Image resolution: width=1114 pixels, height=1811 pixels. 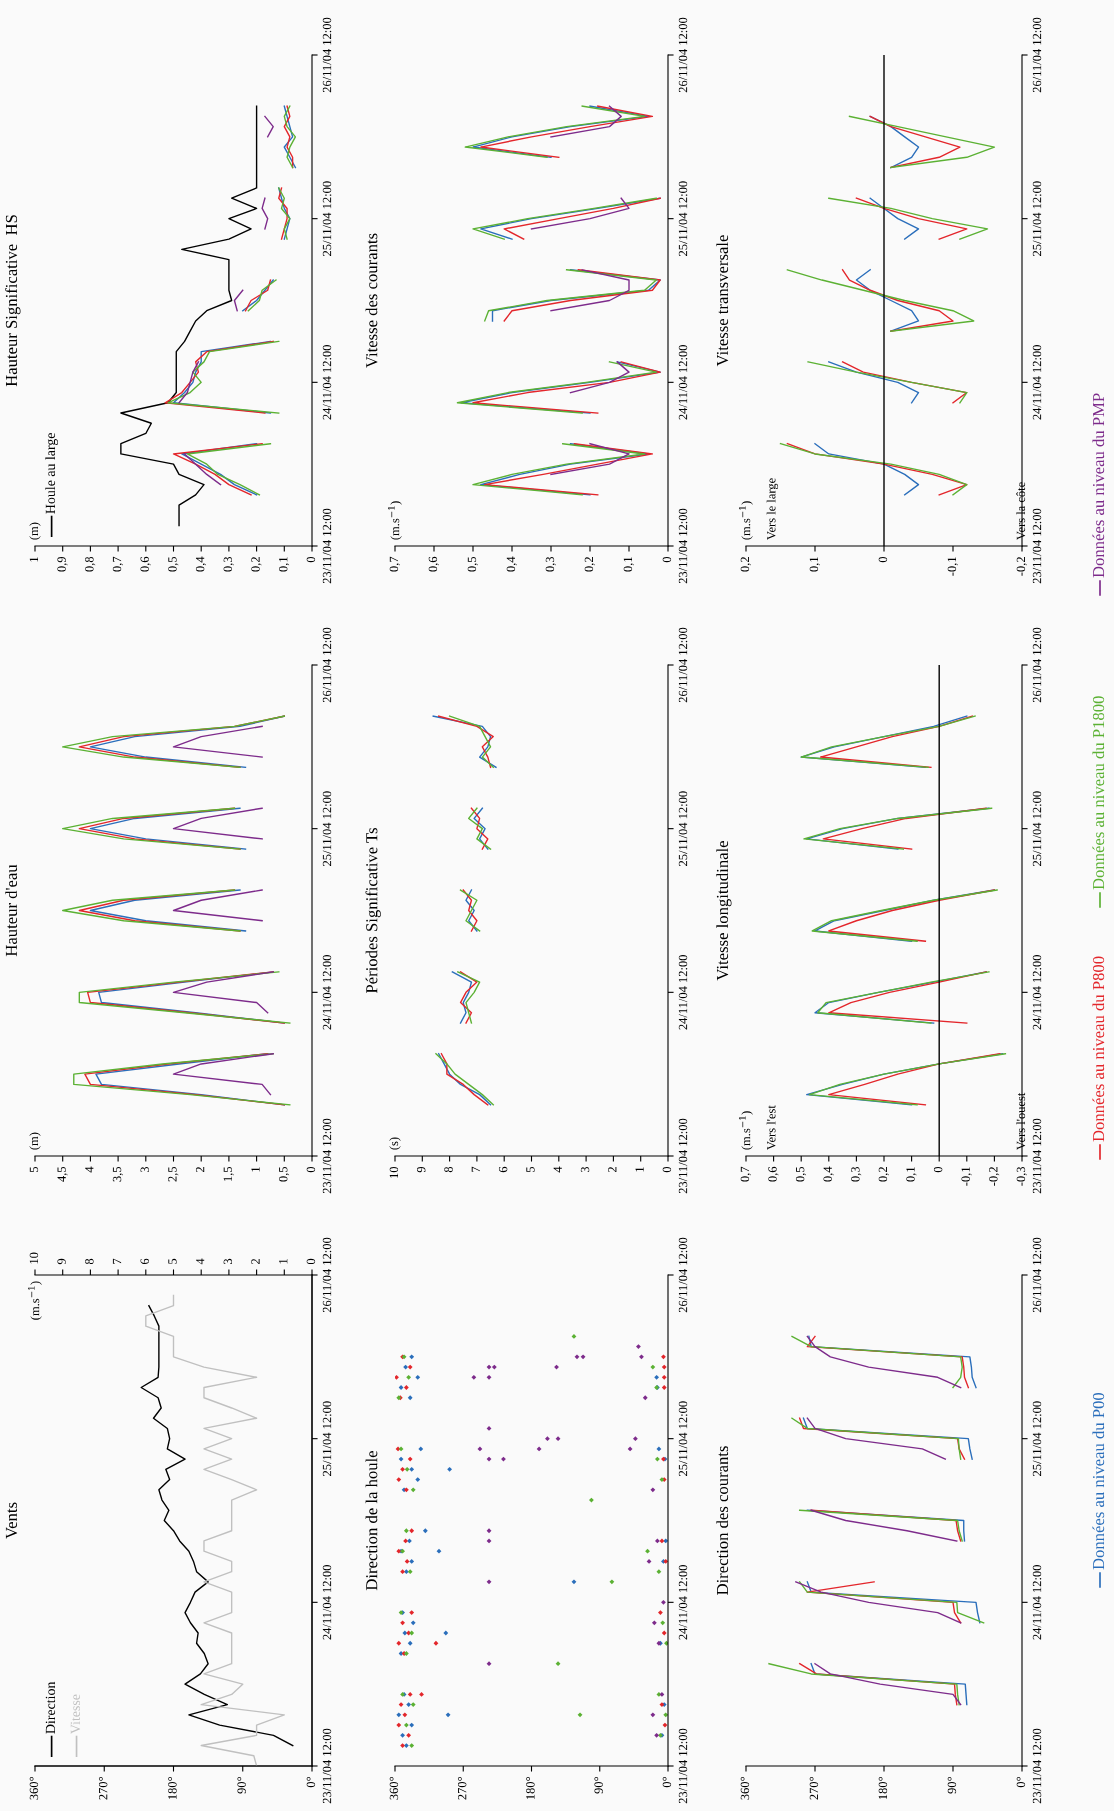 I want to click on x-tick-label: 0,6, so click(x=433, y=564).